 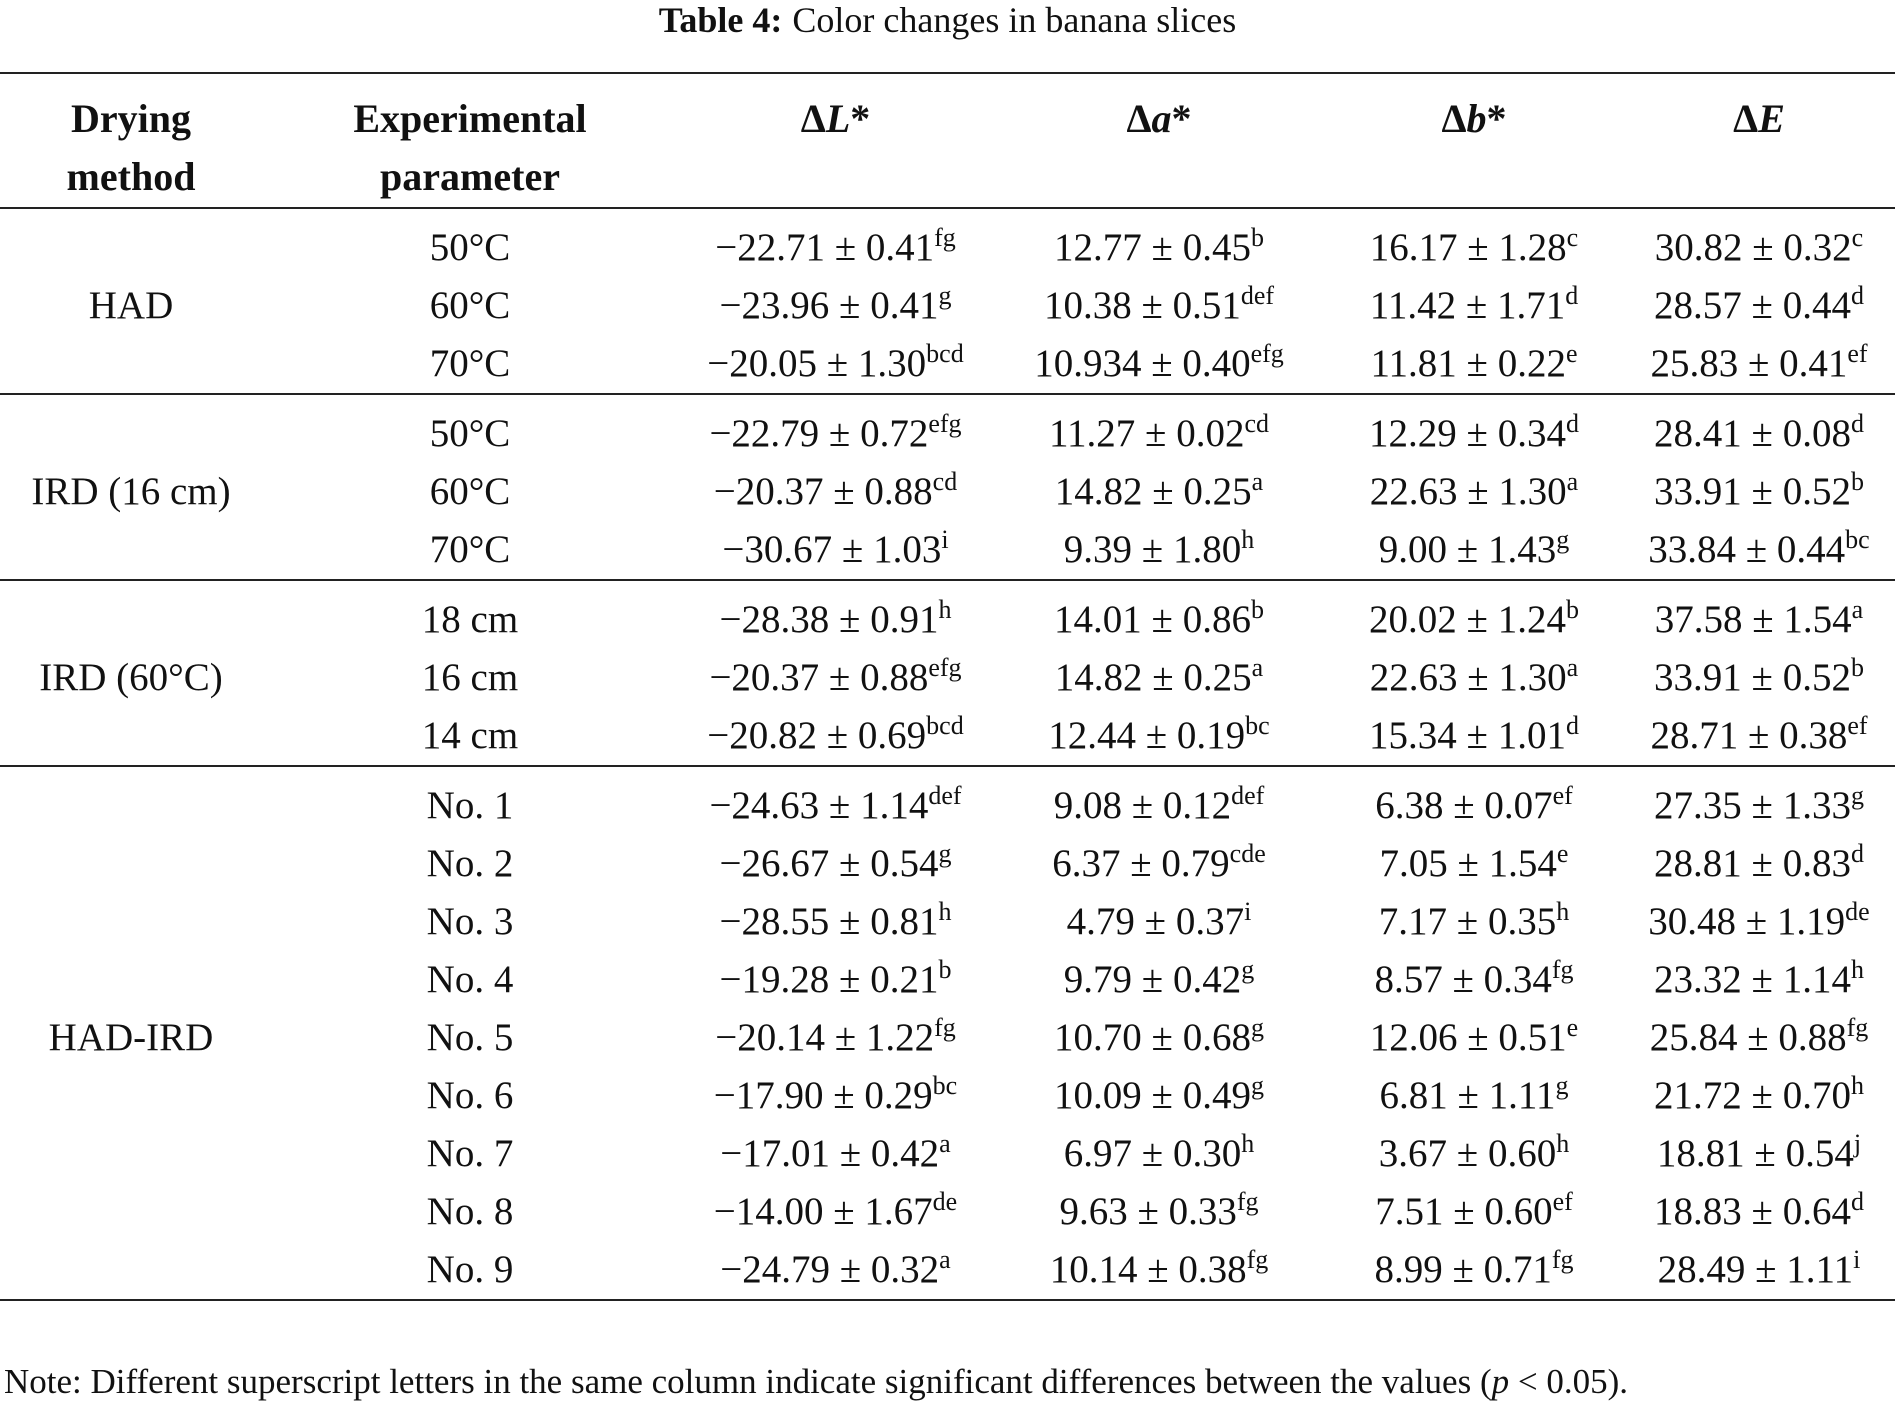 What do you see at coordinates (1159, 306) in the screenshot?
I see `value-cell-da: 10.38 ± 0.51def` at bounding box center [1159, 306].